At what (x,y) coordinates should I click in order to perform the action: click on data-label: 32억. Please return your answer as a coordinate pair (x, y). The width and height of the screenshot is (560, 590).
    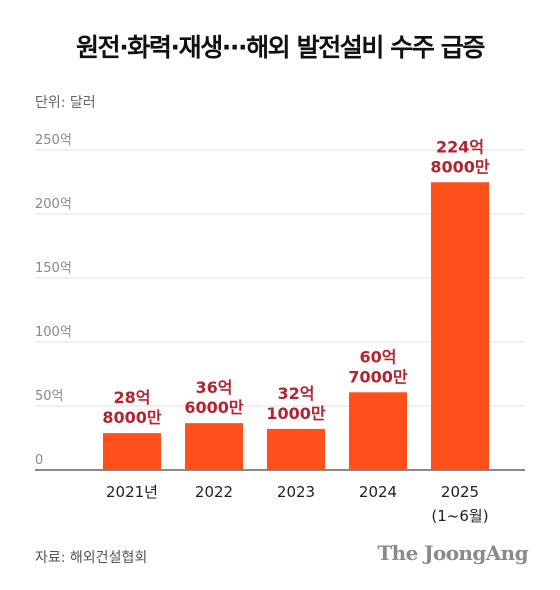
    Looking at the image, I should click on (296, 393).